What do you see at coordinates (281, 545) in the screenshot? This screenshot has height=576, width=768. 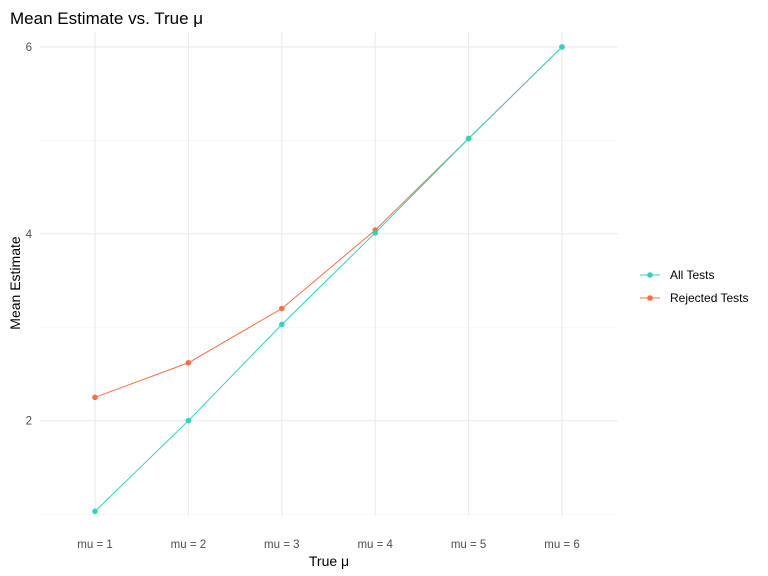 I see `x-tick-label: mu = 3` at bounding box center [281, 545].